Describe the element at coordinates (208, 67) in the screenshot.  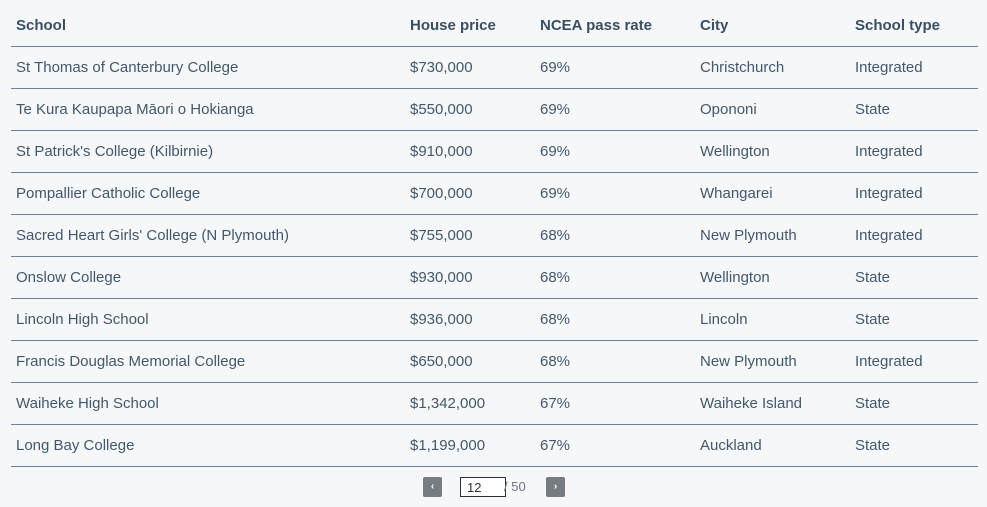
I see `cell-school: St Thomas of Canterbury College` at that location.